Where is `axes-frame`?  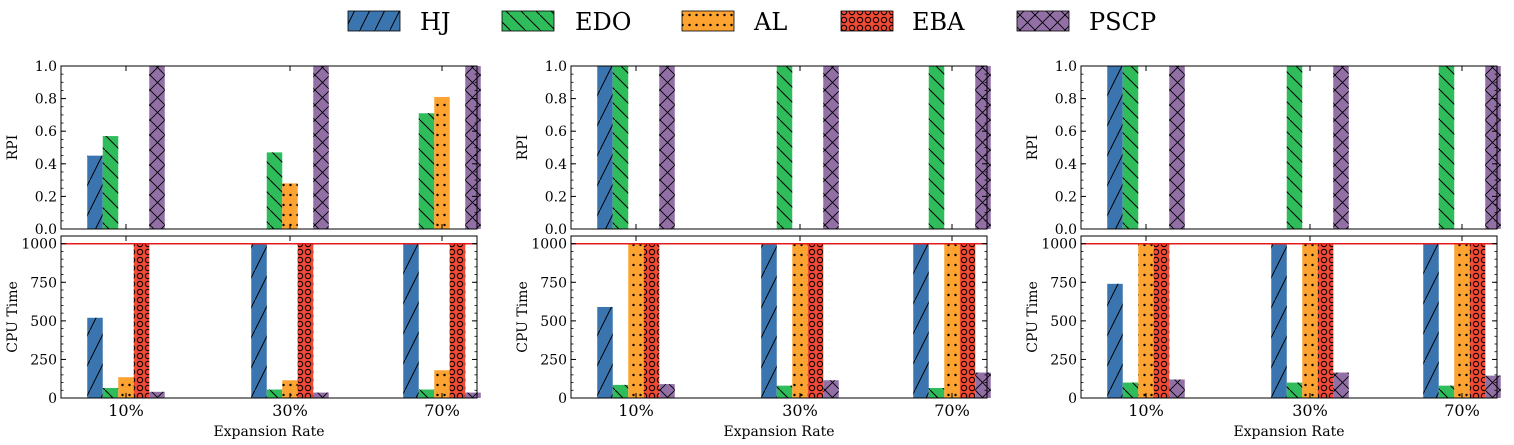
axes-frame is located at coordinates (779, 317).